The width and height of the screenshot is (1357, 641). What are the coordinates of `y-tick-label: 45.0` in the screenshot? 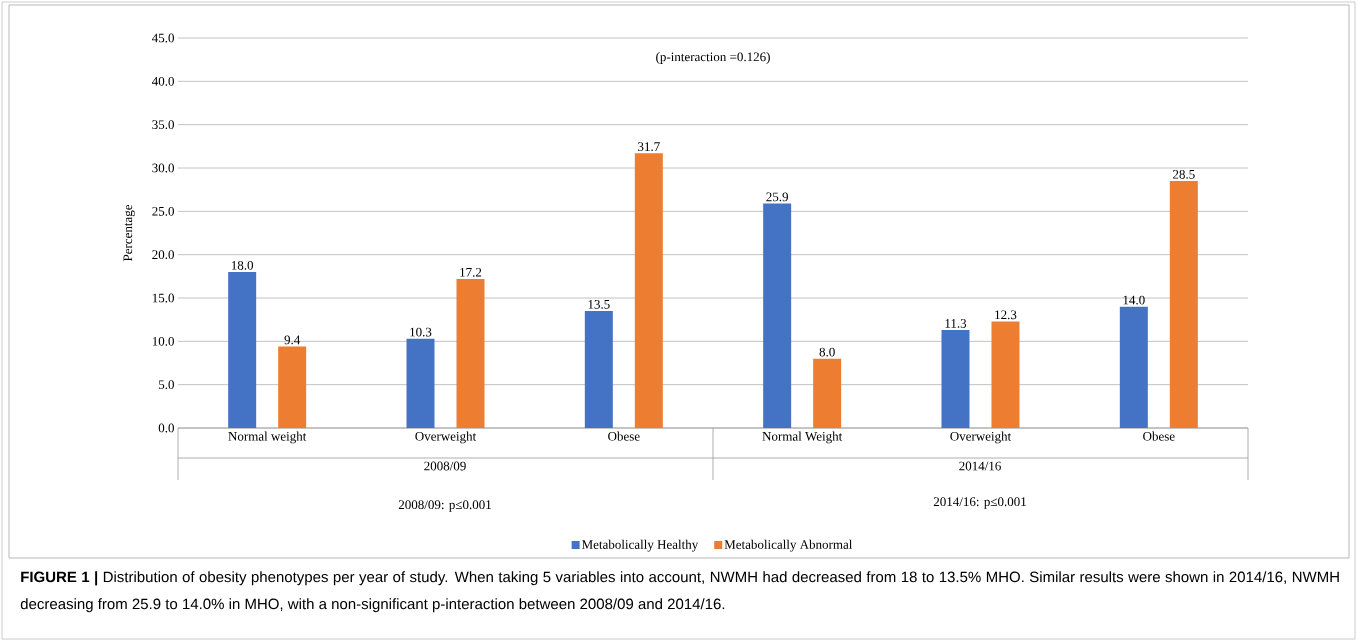 It's located at (162, 38).